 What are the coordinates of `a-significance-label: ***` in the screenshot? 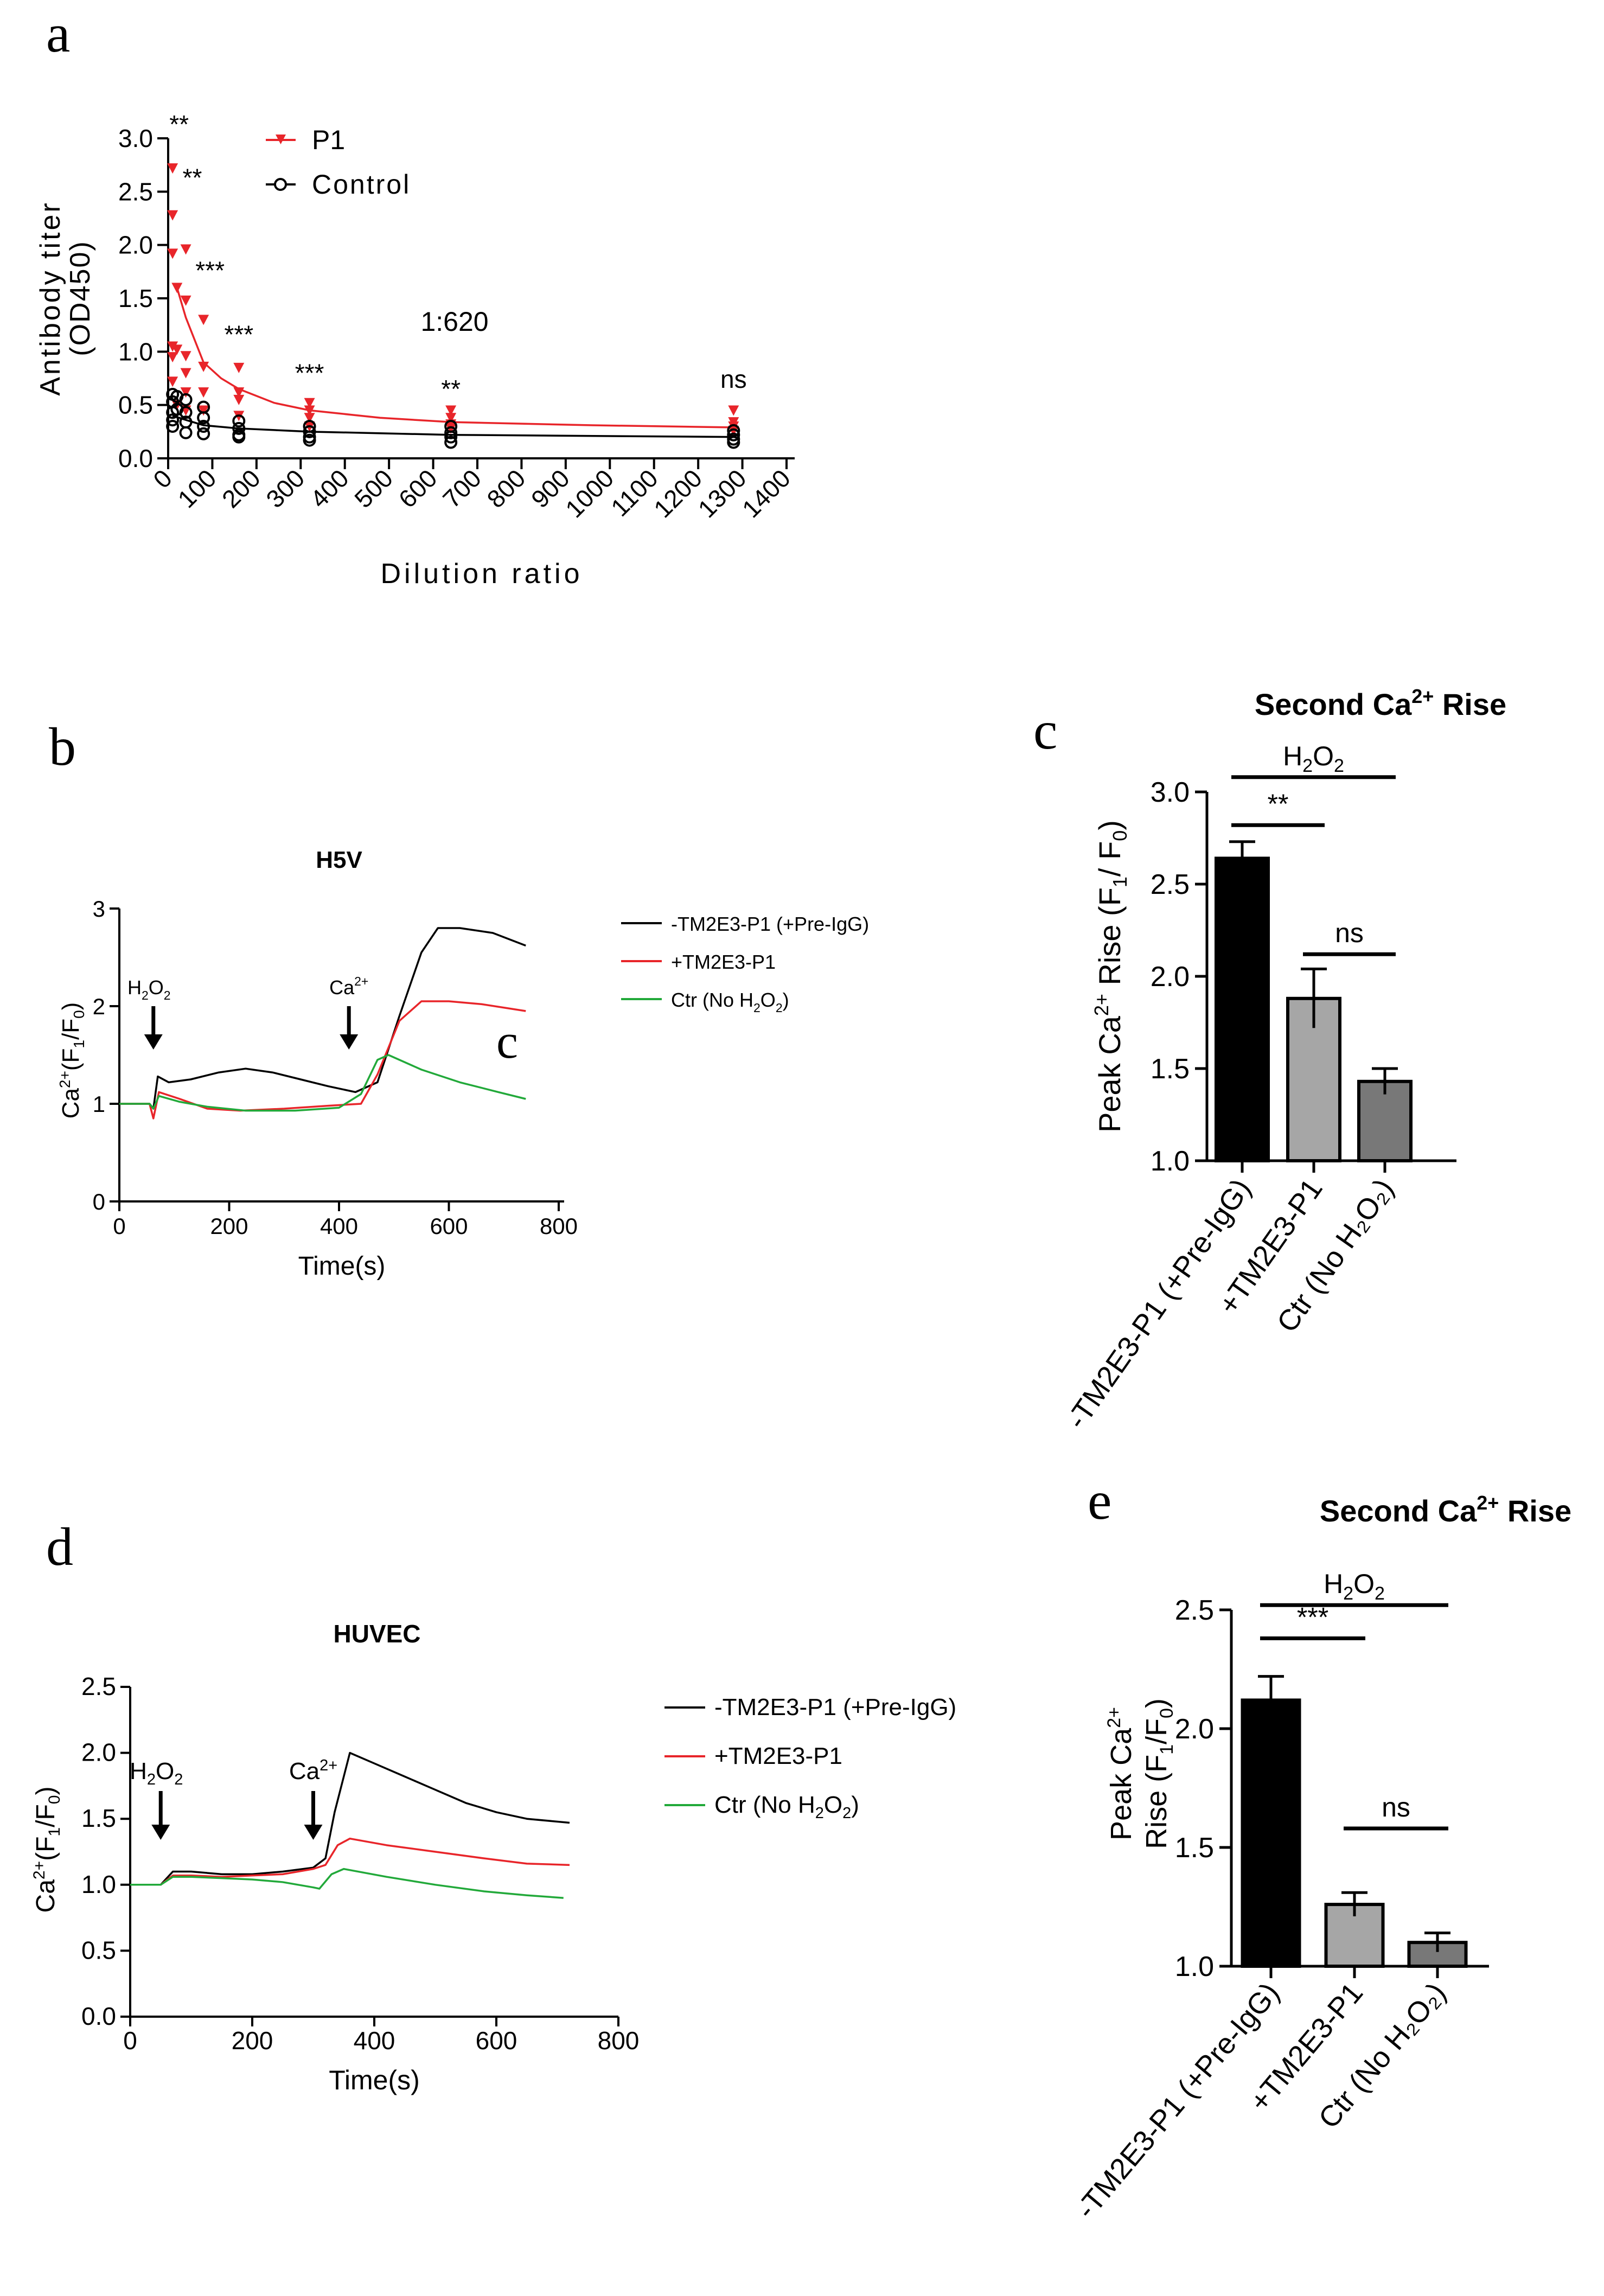 It's located at (309, 373).